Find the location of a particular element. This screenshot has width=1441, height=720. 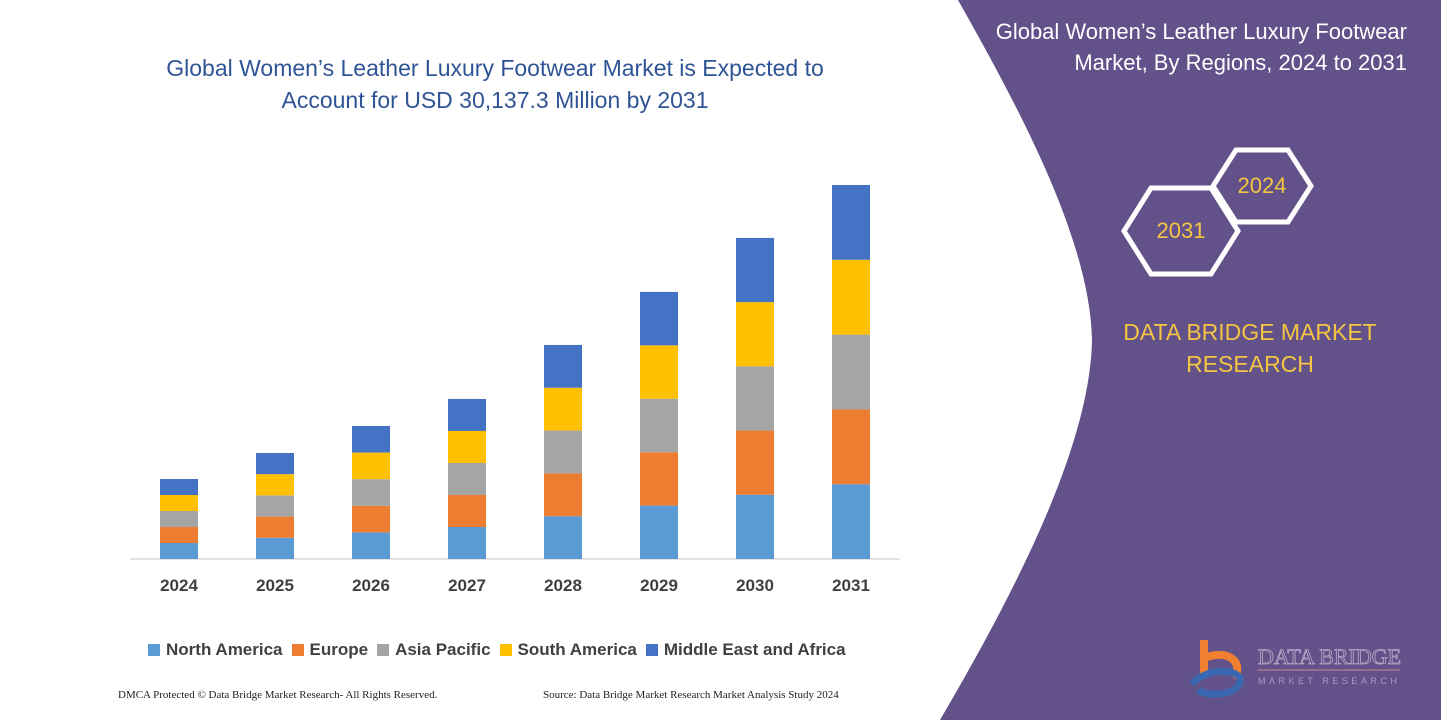

bar-2025-middle-east-and-africa is located at coordinates (275, 463).